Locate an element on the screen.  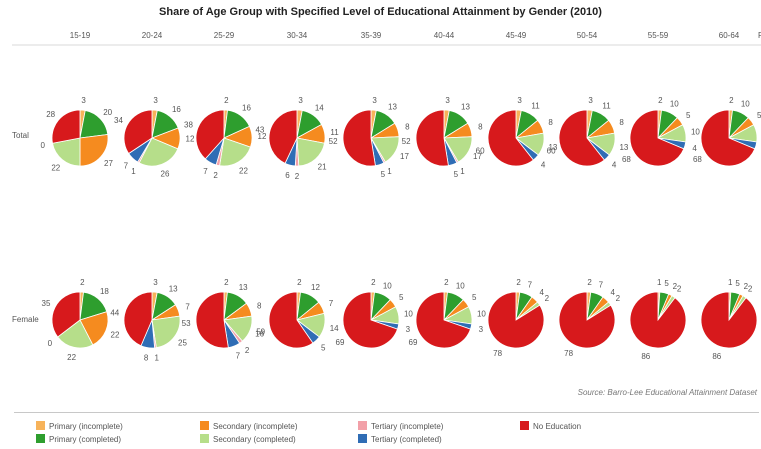
pie-female-15-19: 2 18 22 22 0 35 is located at coordinates (81, 320).